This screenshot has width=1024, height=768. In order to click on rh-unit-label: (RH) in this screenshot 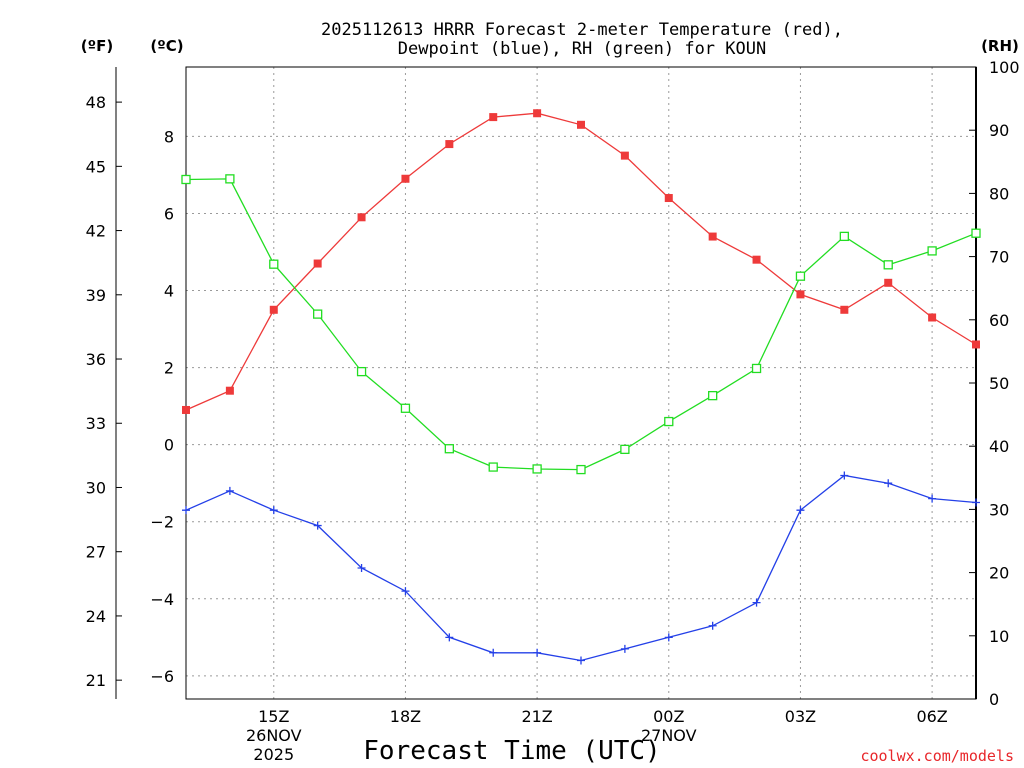, I will do `click(1000, 46)`.